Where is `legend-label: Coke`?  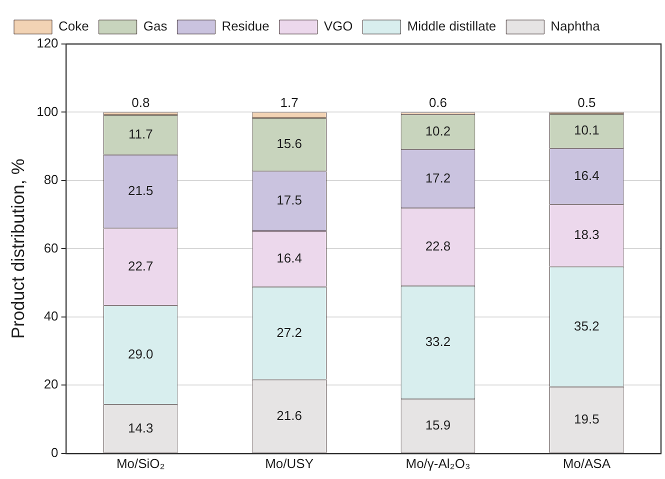 legend-label: Coke is located at coordinates (73, 26).